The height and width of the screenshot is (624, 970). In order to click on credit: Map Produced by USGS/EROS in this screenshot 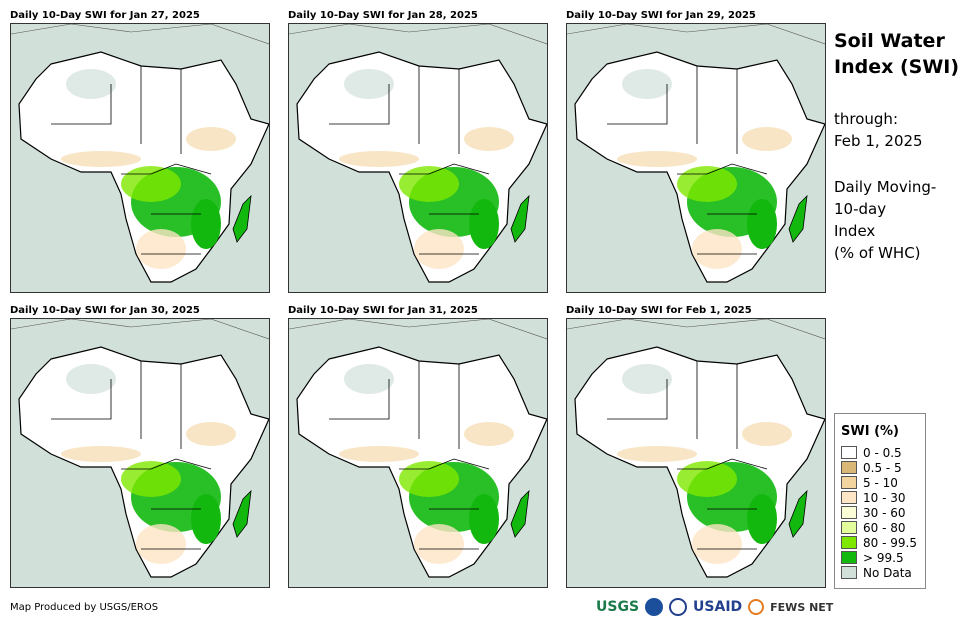, I will do `click(84, 607)`.